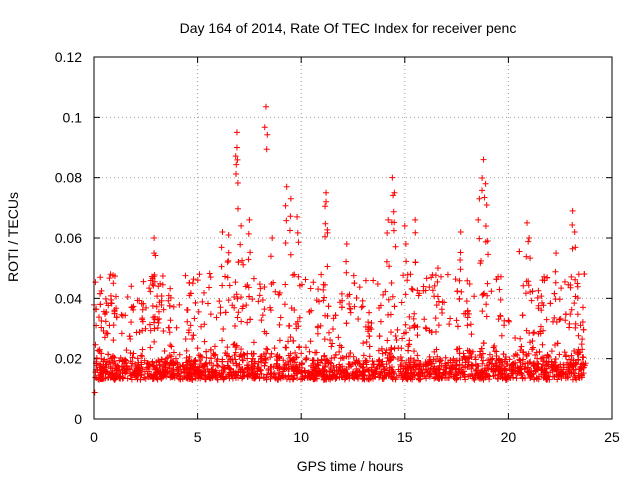 The height and width of the screenshot is (480, 640). What do you see at coordinates (405, 437) in the screenshot?
I see `x-tick-label: 15` at bounding box center [405, 437].